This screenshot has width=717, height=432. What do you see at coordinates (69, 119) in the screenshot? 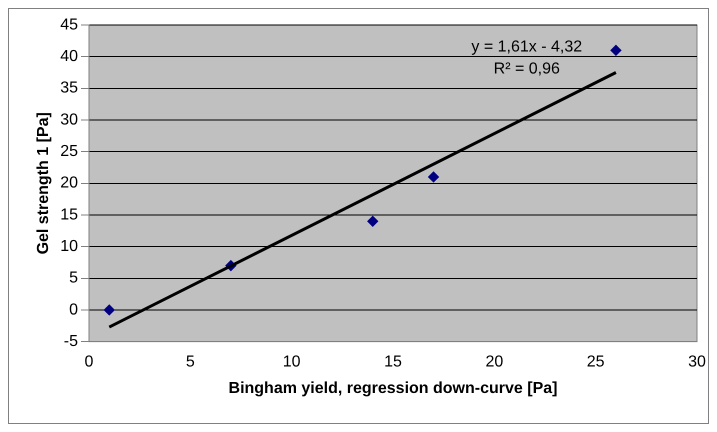
I see `y-tick-label: 30` at bounding box center [69, 119].